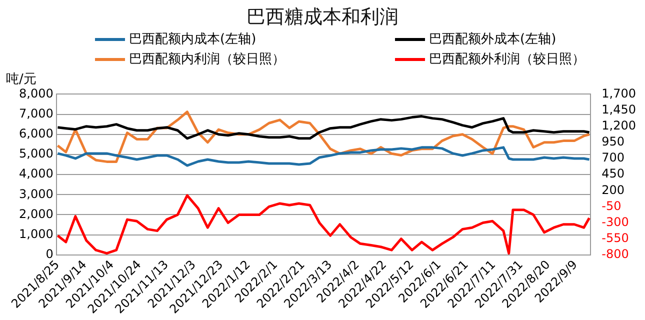 The width and height of the screenshot is (645, 320). What do you see at coordinates (36, 233) in the screenshot?
I see `y-tick-label: 1,000` at bounding box center [36, 233].